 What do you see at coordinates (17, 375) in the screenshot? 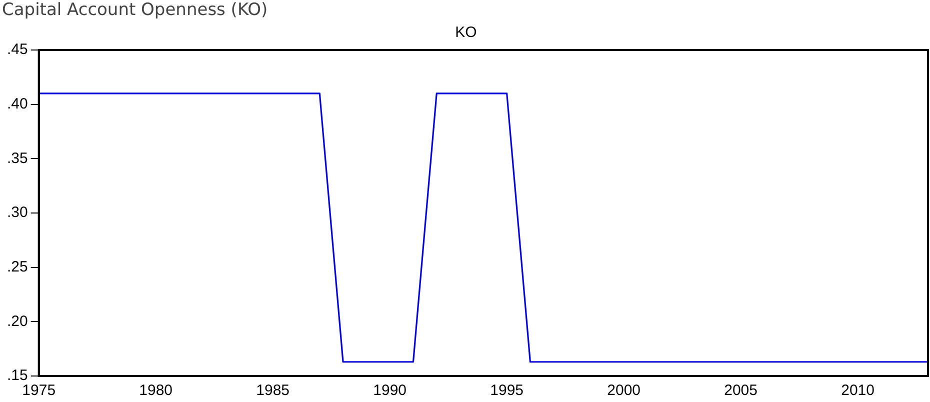
I see `y-tick-label: .15` at bounding box center [17, 375].